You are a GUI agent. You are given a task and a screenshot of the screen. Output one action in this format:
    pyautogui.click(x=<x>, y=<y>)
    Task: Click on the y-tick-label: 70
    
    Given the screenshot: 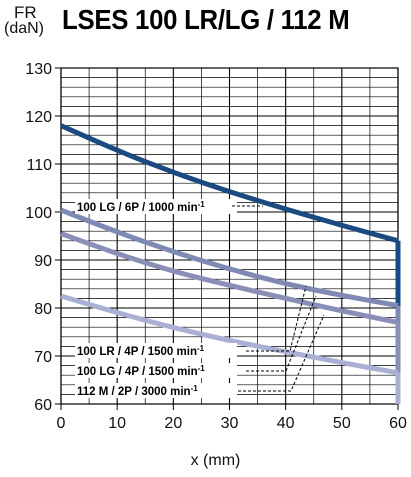 What is the action you would take?
    pyautogui.click(x=43, y=357)
    